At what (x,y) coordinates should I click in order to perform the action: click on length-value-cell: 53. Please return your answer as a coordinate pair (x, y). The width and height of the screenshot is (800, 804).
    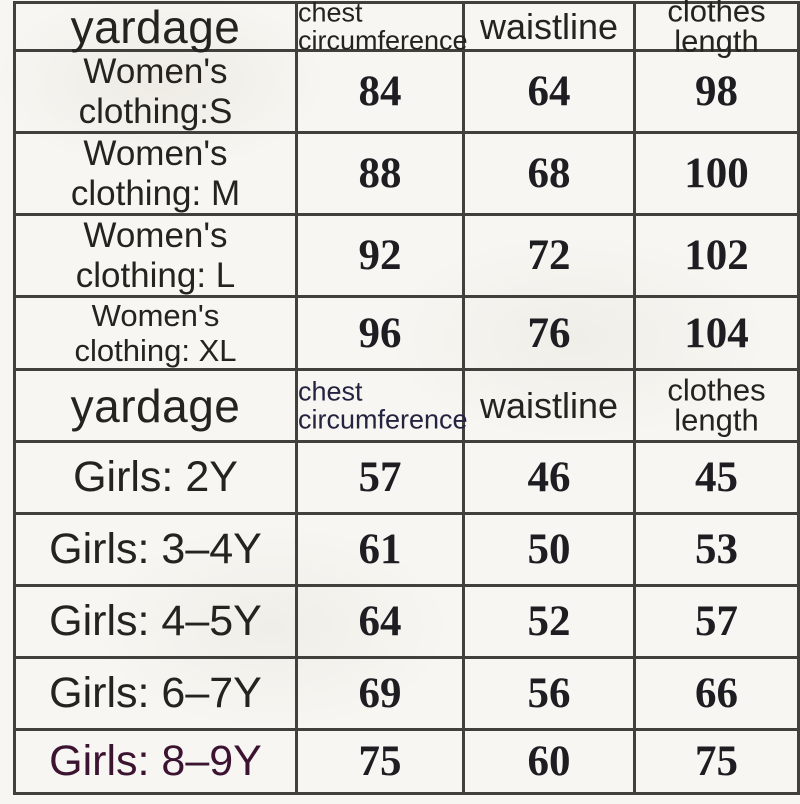
    Looking at the image, I should click on (716, 550).